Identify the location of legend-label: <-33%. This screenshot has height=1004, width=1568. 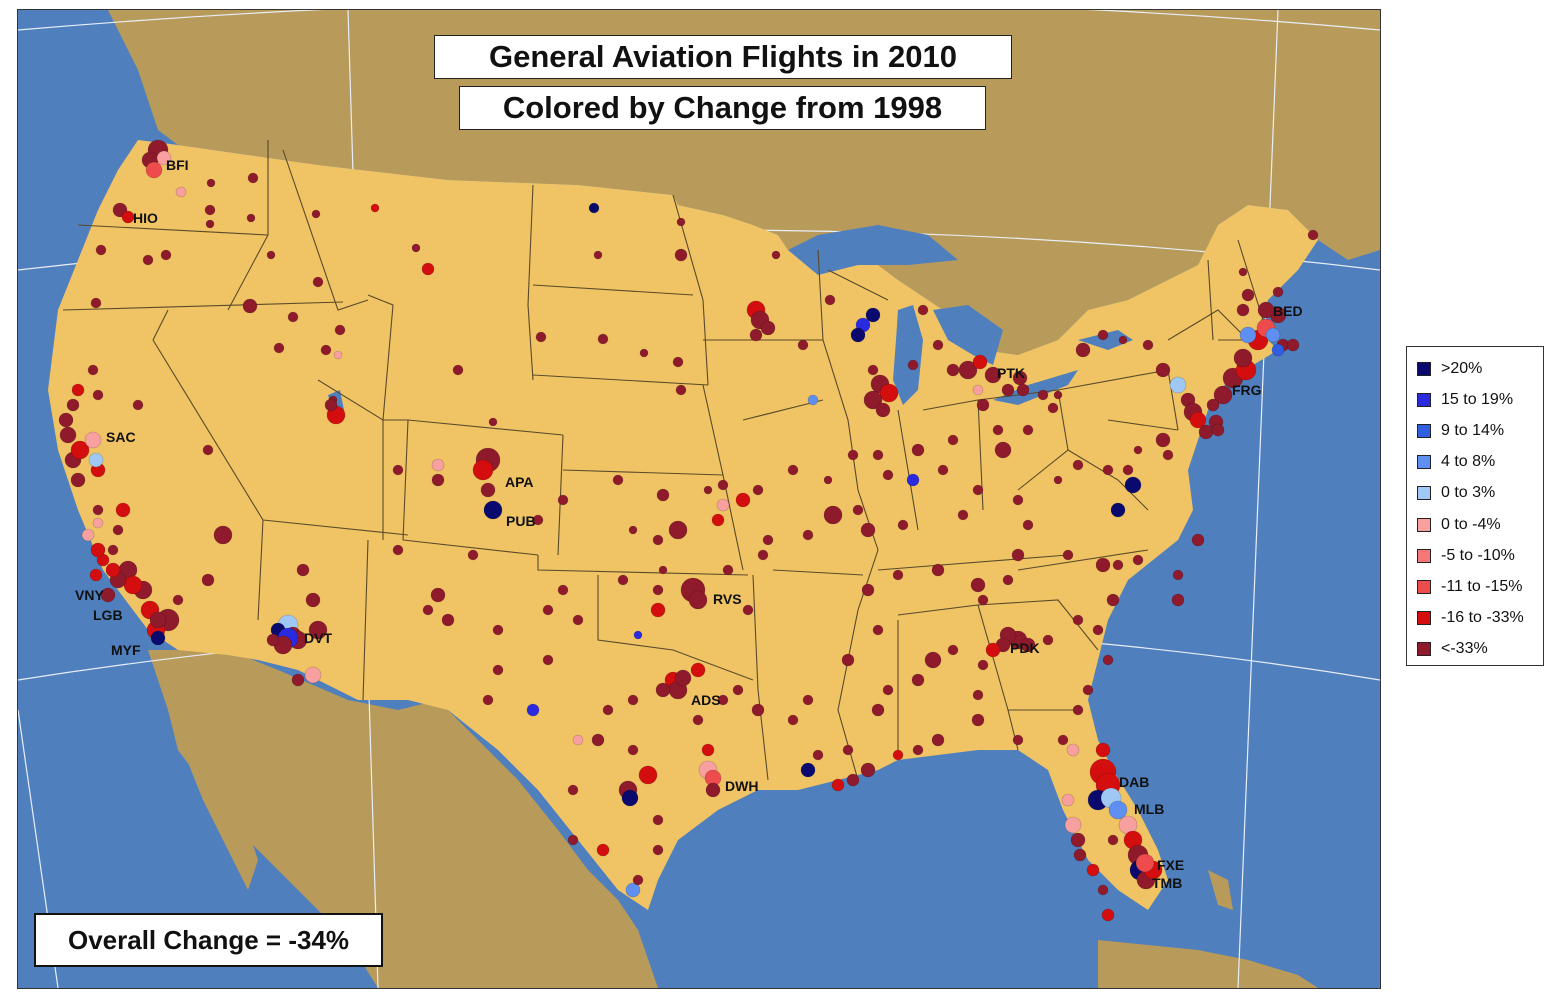
(1464, 649).